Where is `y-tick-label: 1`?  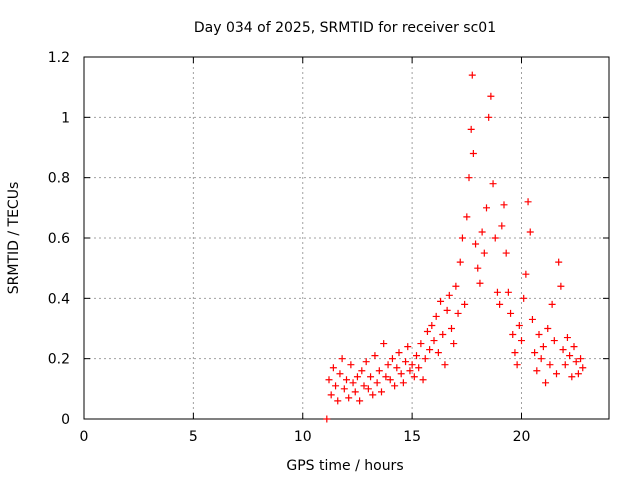
y-tick-label: 1 is located at coordinates (65, 118).